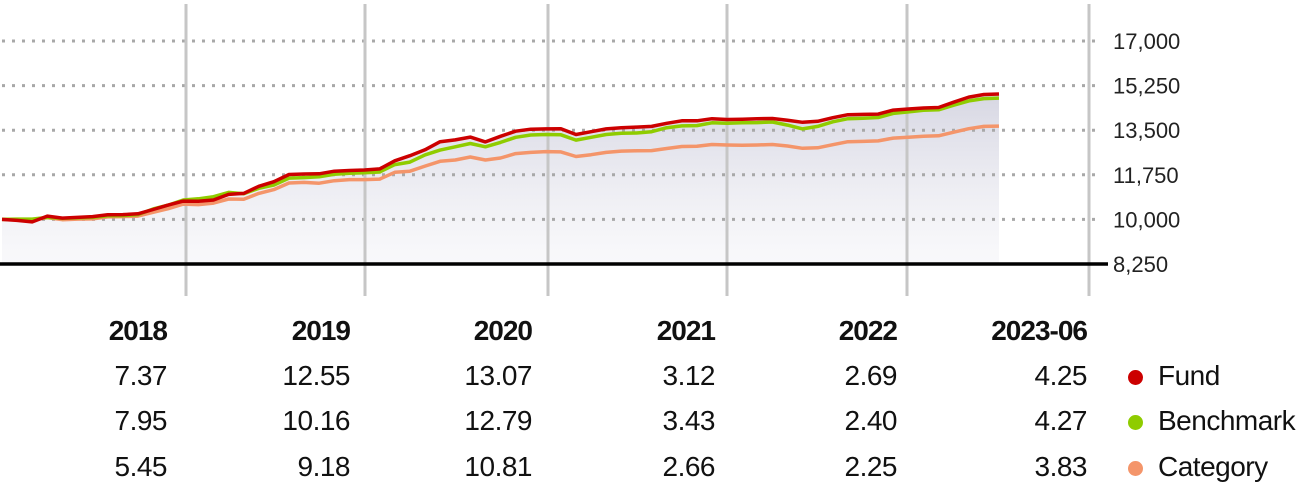  Describe the element at coordinates (316, 420) in the screenshot. I see `benchmark-return-cell: 10.16` at that location.